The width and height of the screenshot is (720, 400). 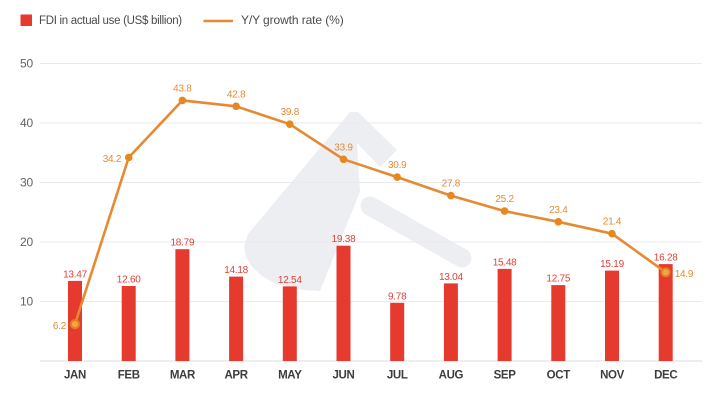 I want to click on svg-text: 13.04, so click(x=451, y=277).